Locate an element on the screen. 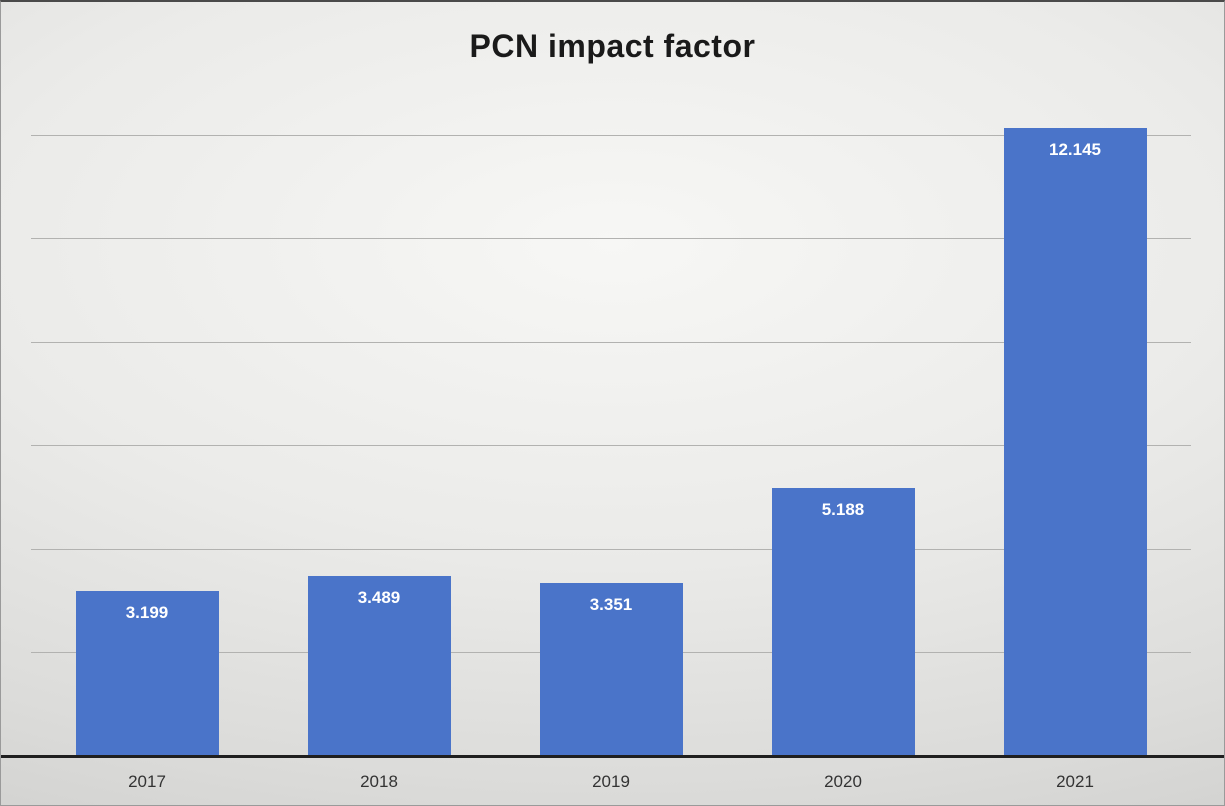 This screenshot has width=1225, height=806. bar-value-label: 5.188 is located at coordinates (843, 510).